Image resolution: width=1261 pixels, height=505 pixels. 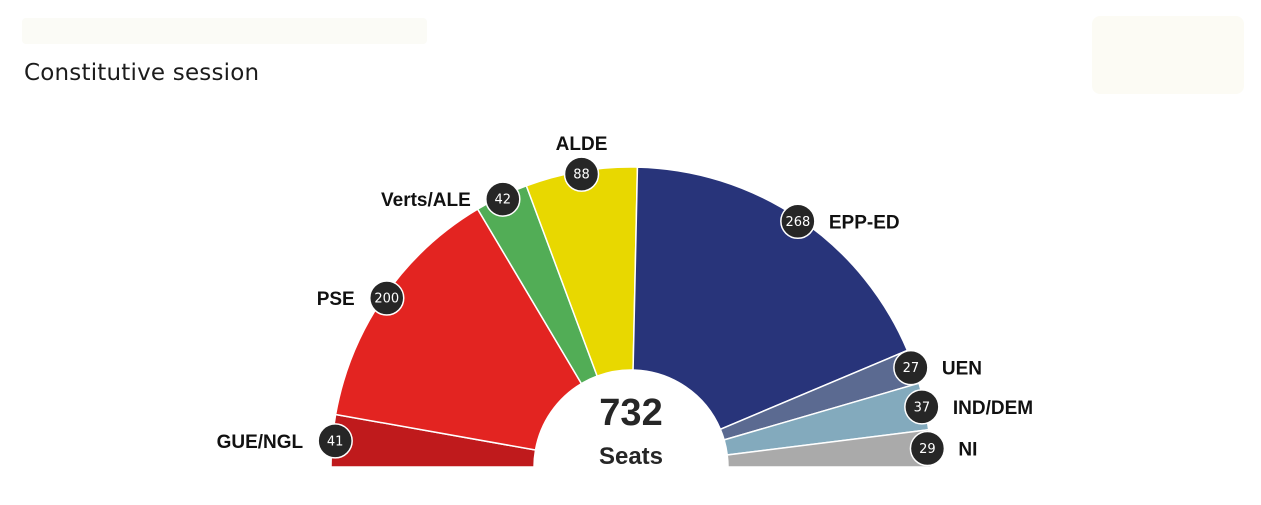 What do you see at coordinates (426, 200) in the screenshot?
I see `party-label-verts-ale: Verts/ALE` at bounding box center [426, 200].